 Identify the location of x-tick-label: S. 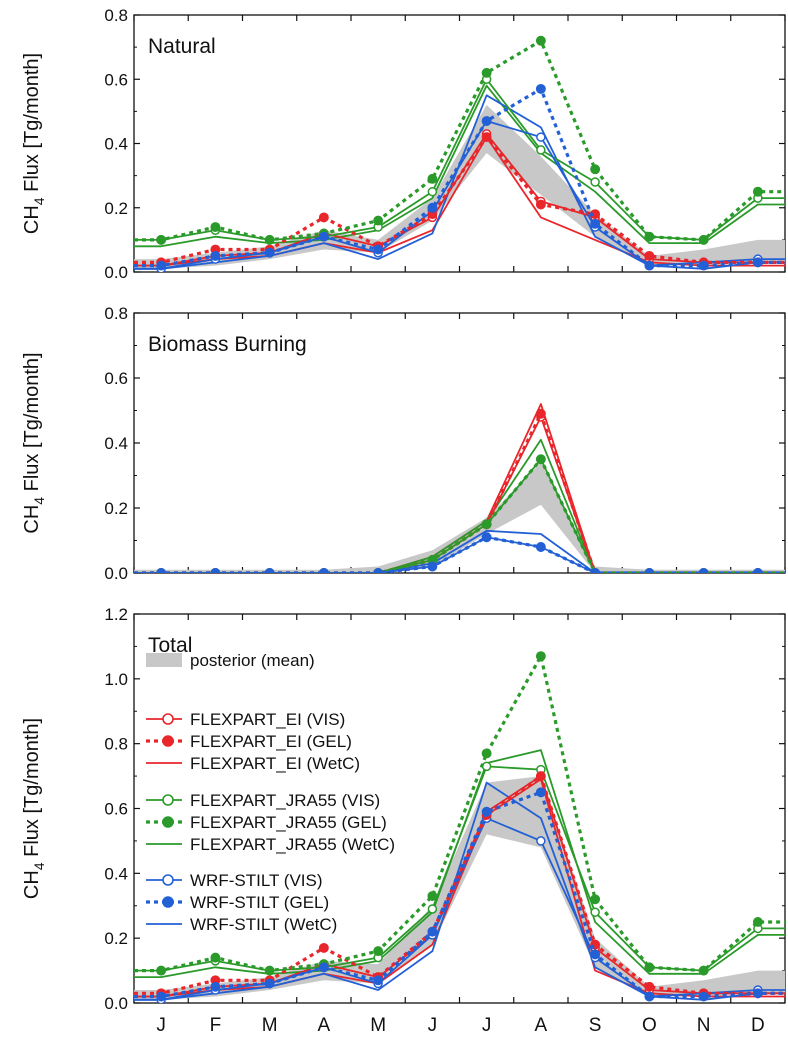
(595, 1025).